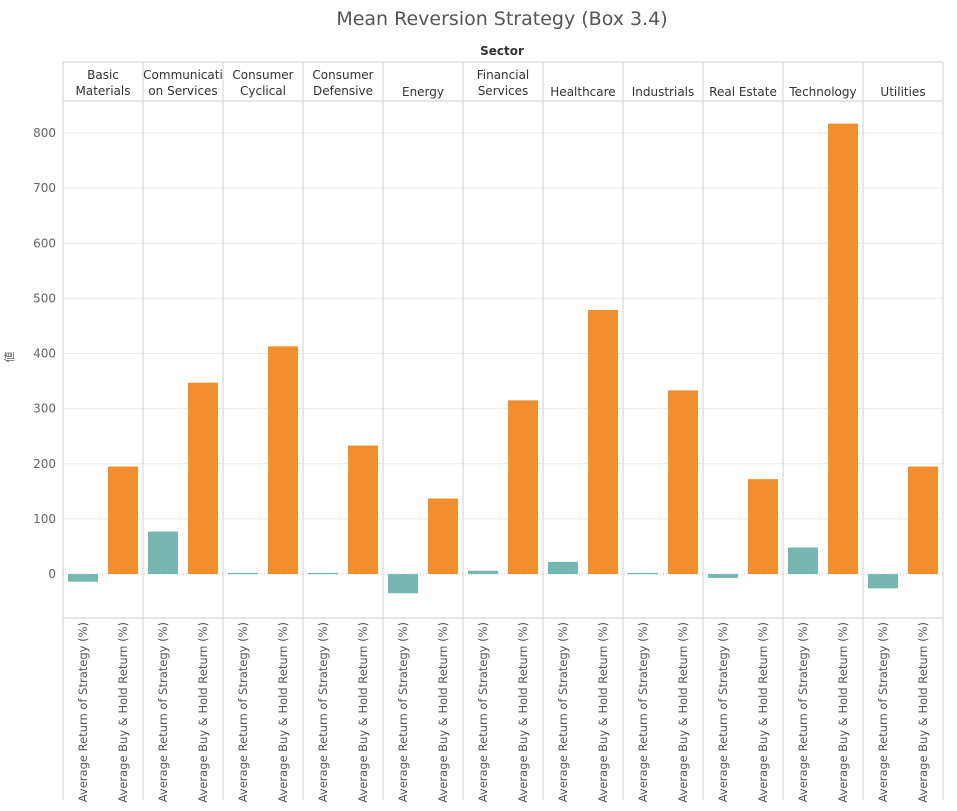 This screenshot has height=811, width=957. What do you see at coordinates (52, 574) in the screenshot?
I see `y-tick-label: 0` at bounding box center [52, 574].